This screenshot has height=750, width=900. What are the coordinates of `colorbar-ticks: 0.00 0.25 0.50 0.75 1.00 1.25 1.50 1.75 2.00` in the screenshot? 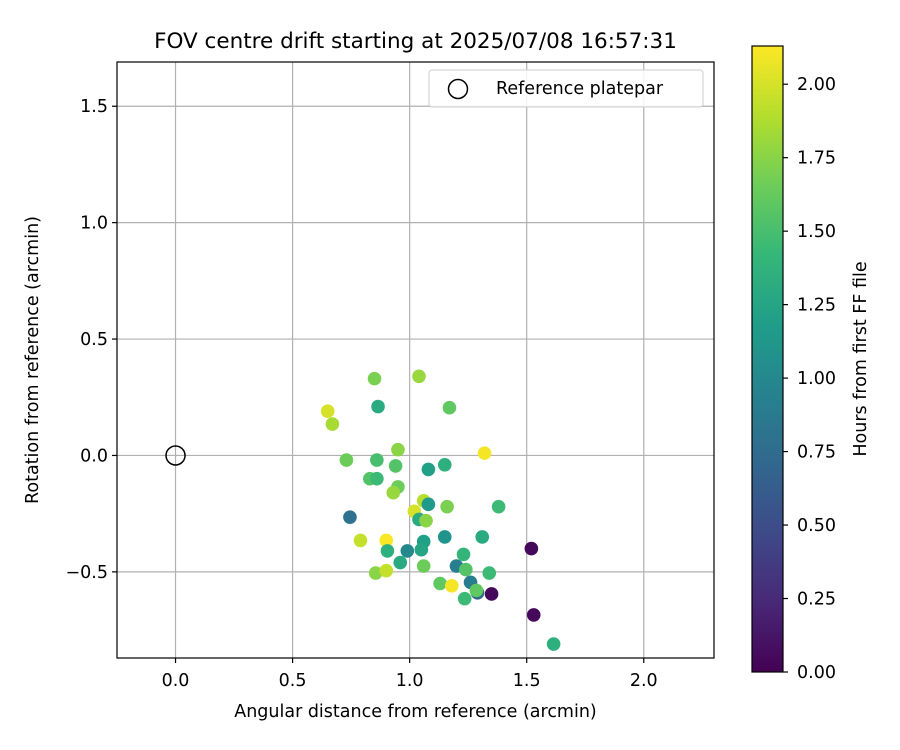 It's located at (809, 379).